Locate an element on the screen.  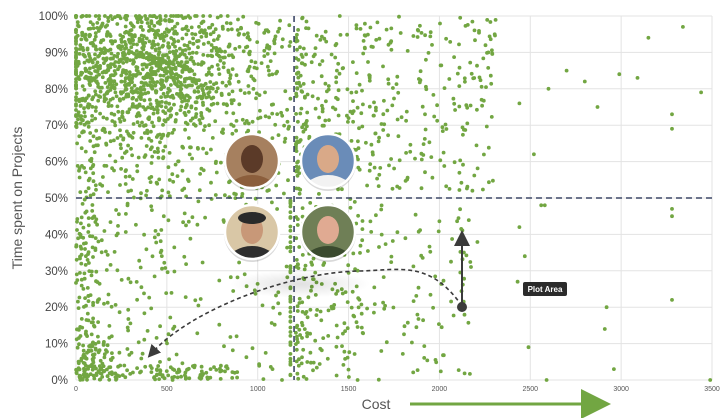
y-tick-label: 0% is located at coordinates (59, 381).